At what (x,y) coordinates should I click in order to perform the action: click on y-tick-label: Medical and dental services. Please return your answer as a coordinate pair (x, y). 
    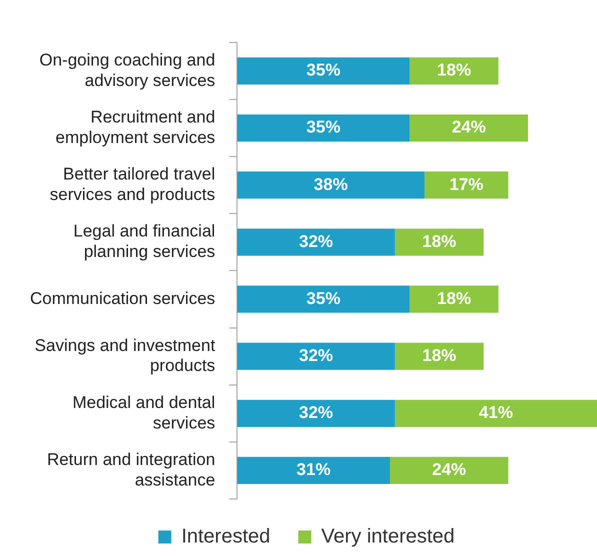
    Looking at the image, I should click on (144, 412).